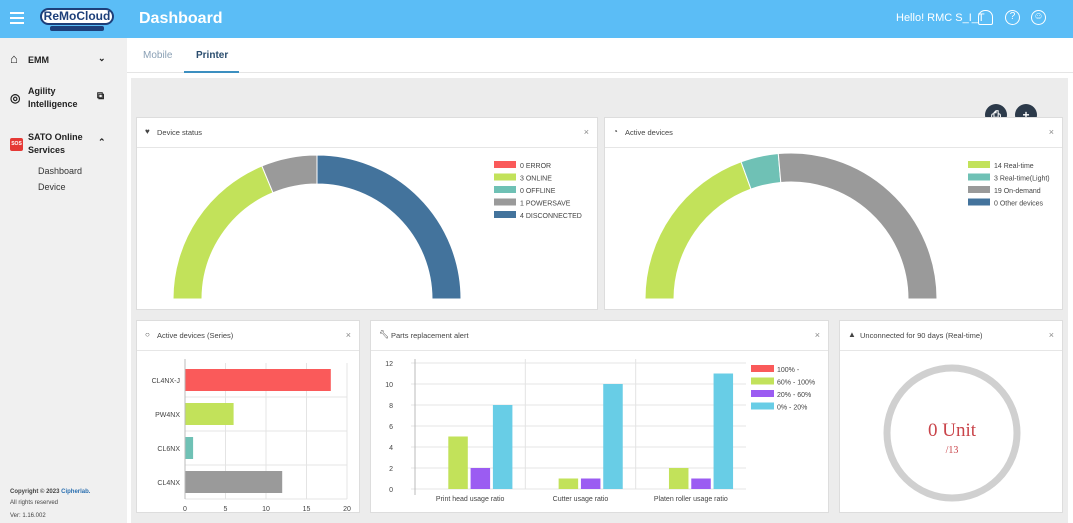 This screenshot has width=1073, height=523. What do you see at coordinates (536, 19) in the screenshot?
I see `app-header: ReMoCloud Dashboard Hello! RMC S_I_T ? ☺` at bounding box center [536, 19].